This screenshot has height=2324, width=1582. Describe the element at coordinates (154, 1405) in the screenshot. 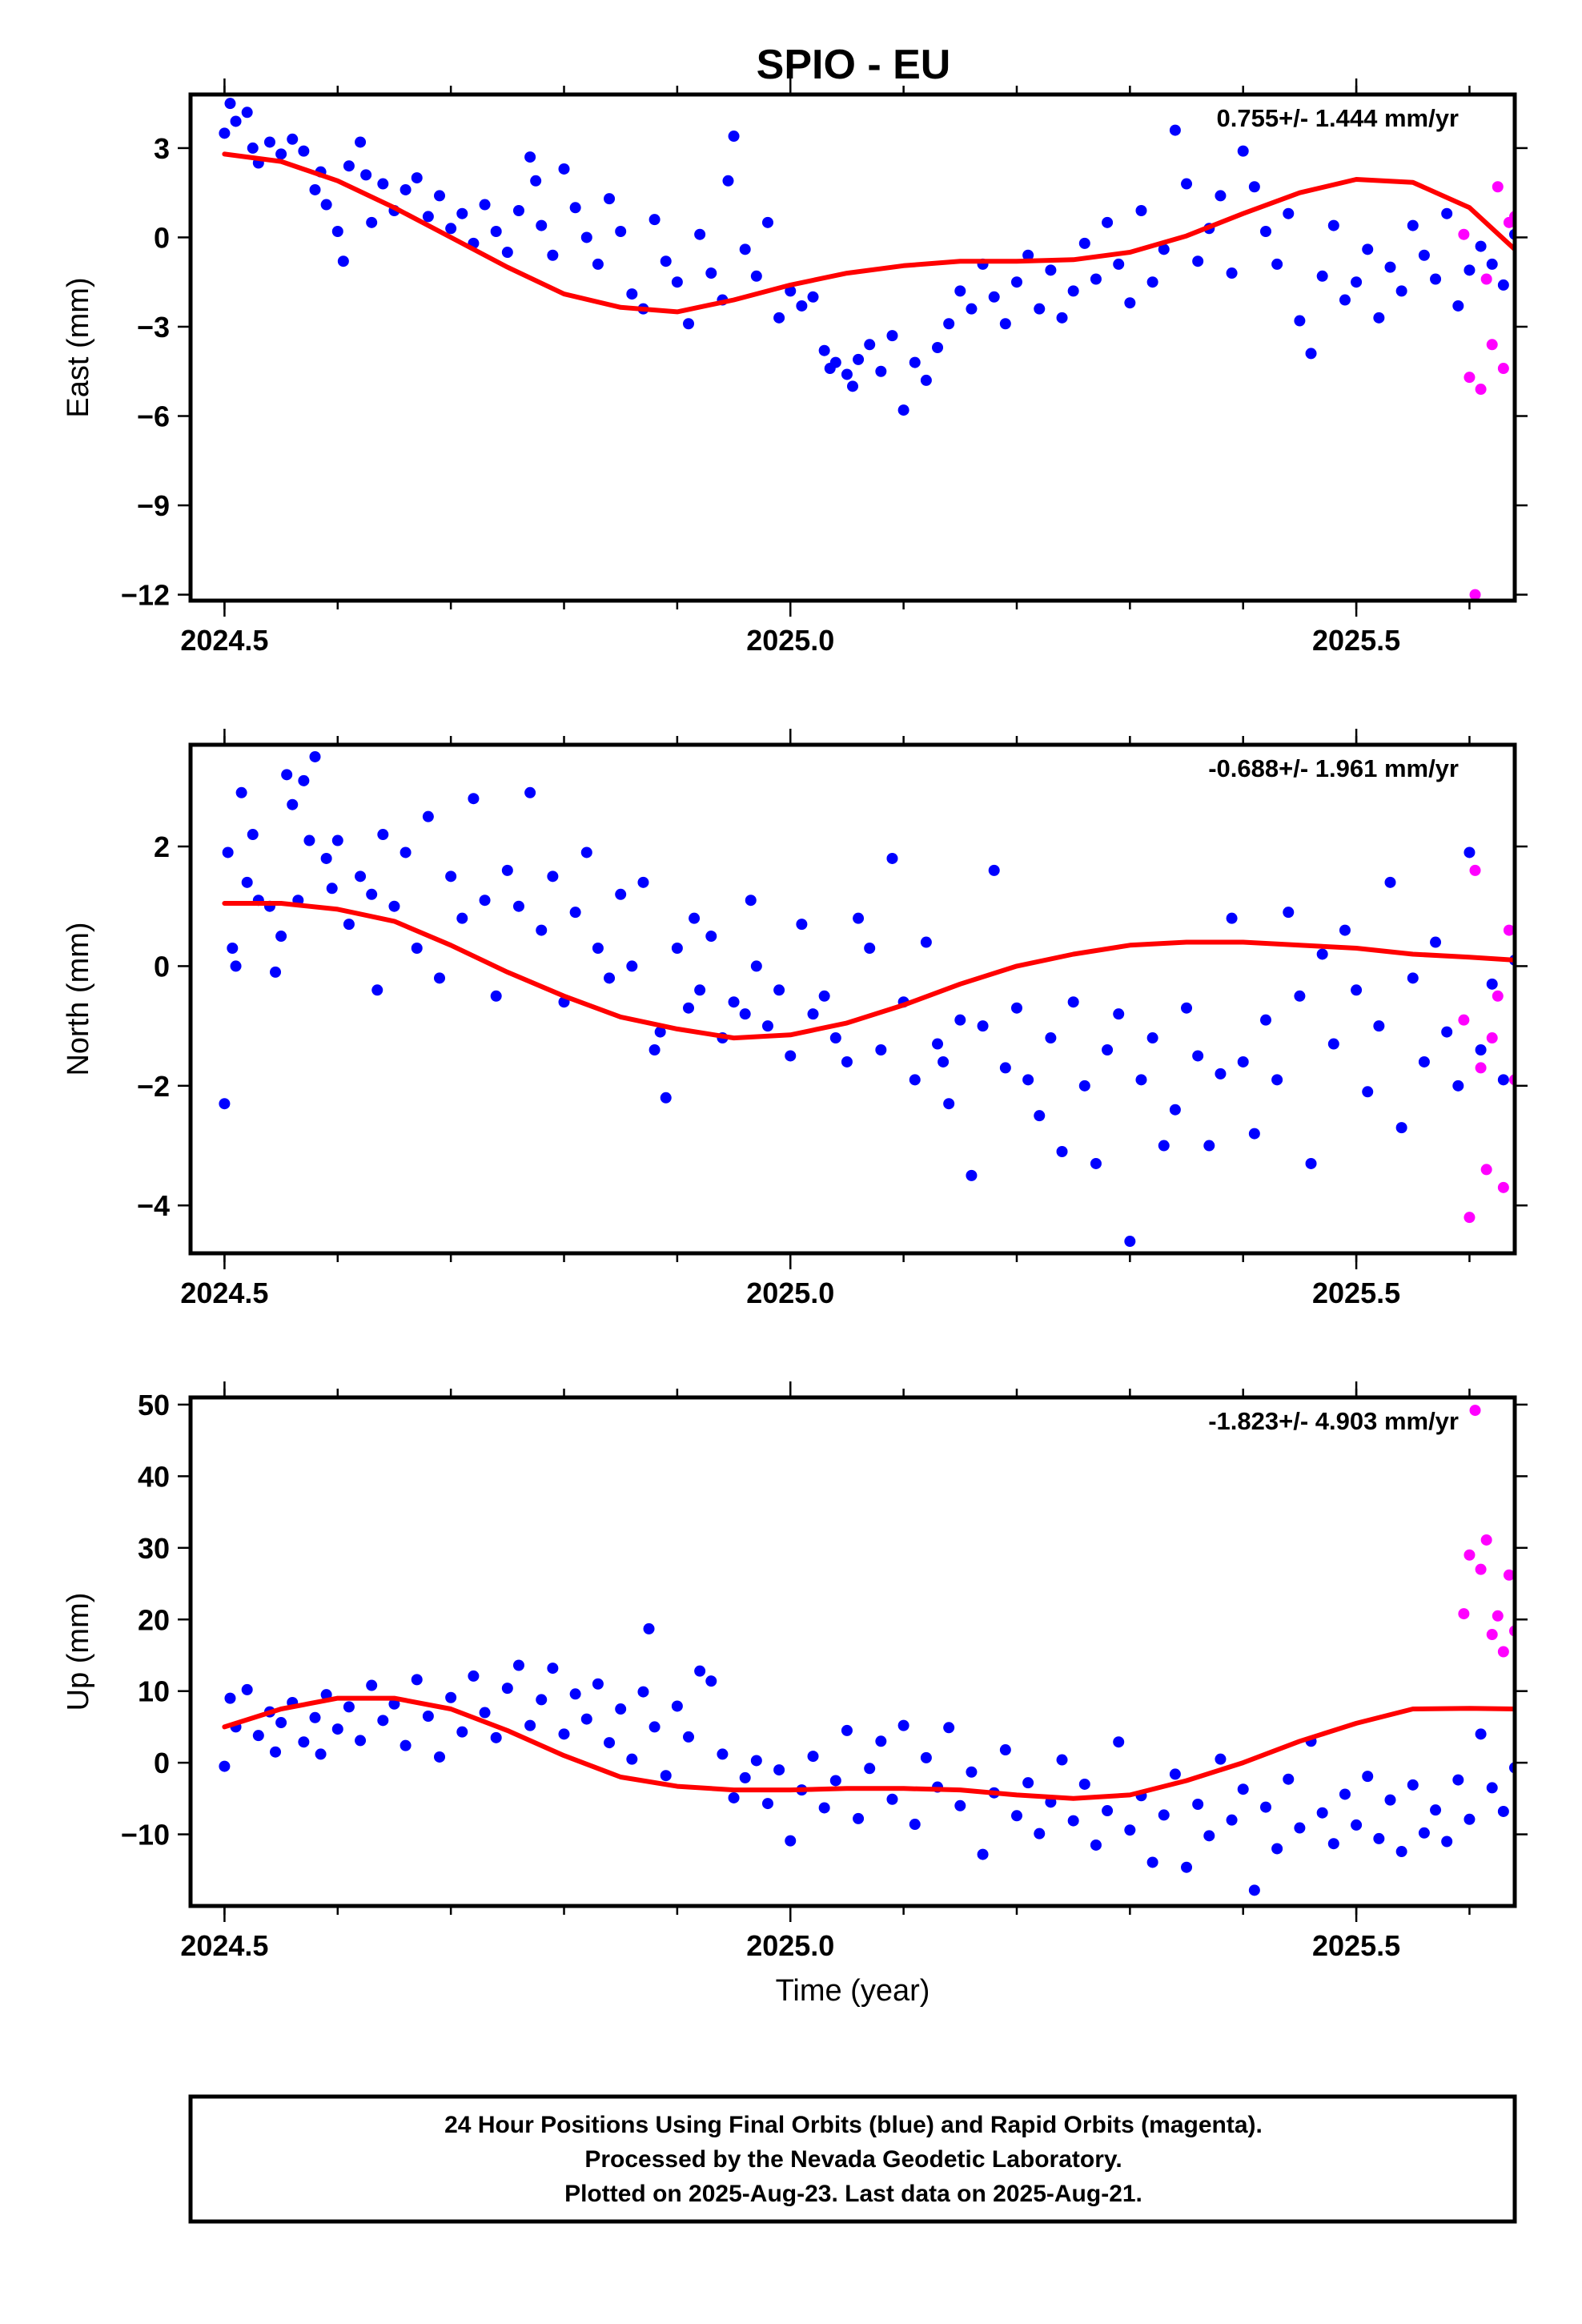

I see `y-tick-label: 50` at that location.